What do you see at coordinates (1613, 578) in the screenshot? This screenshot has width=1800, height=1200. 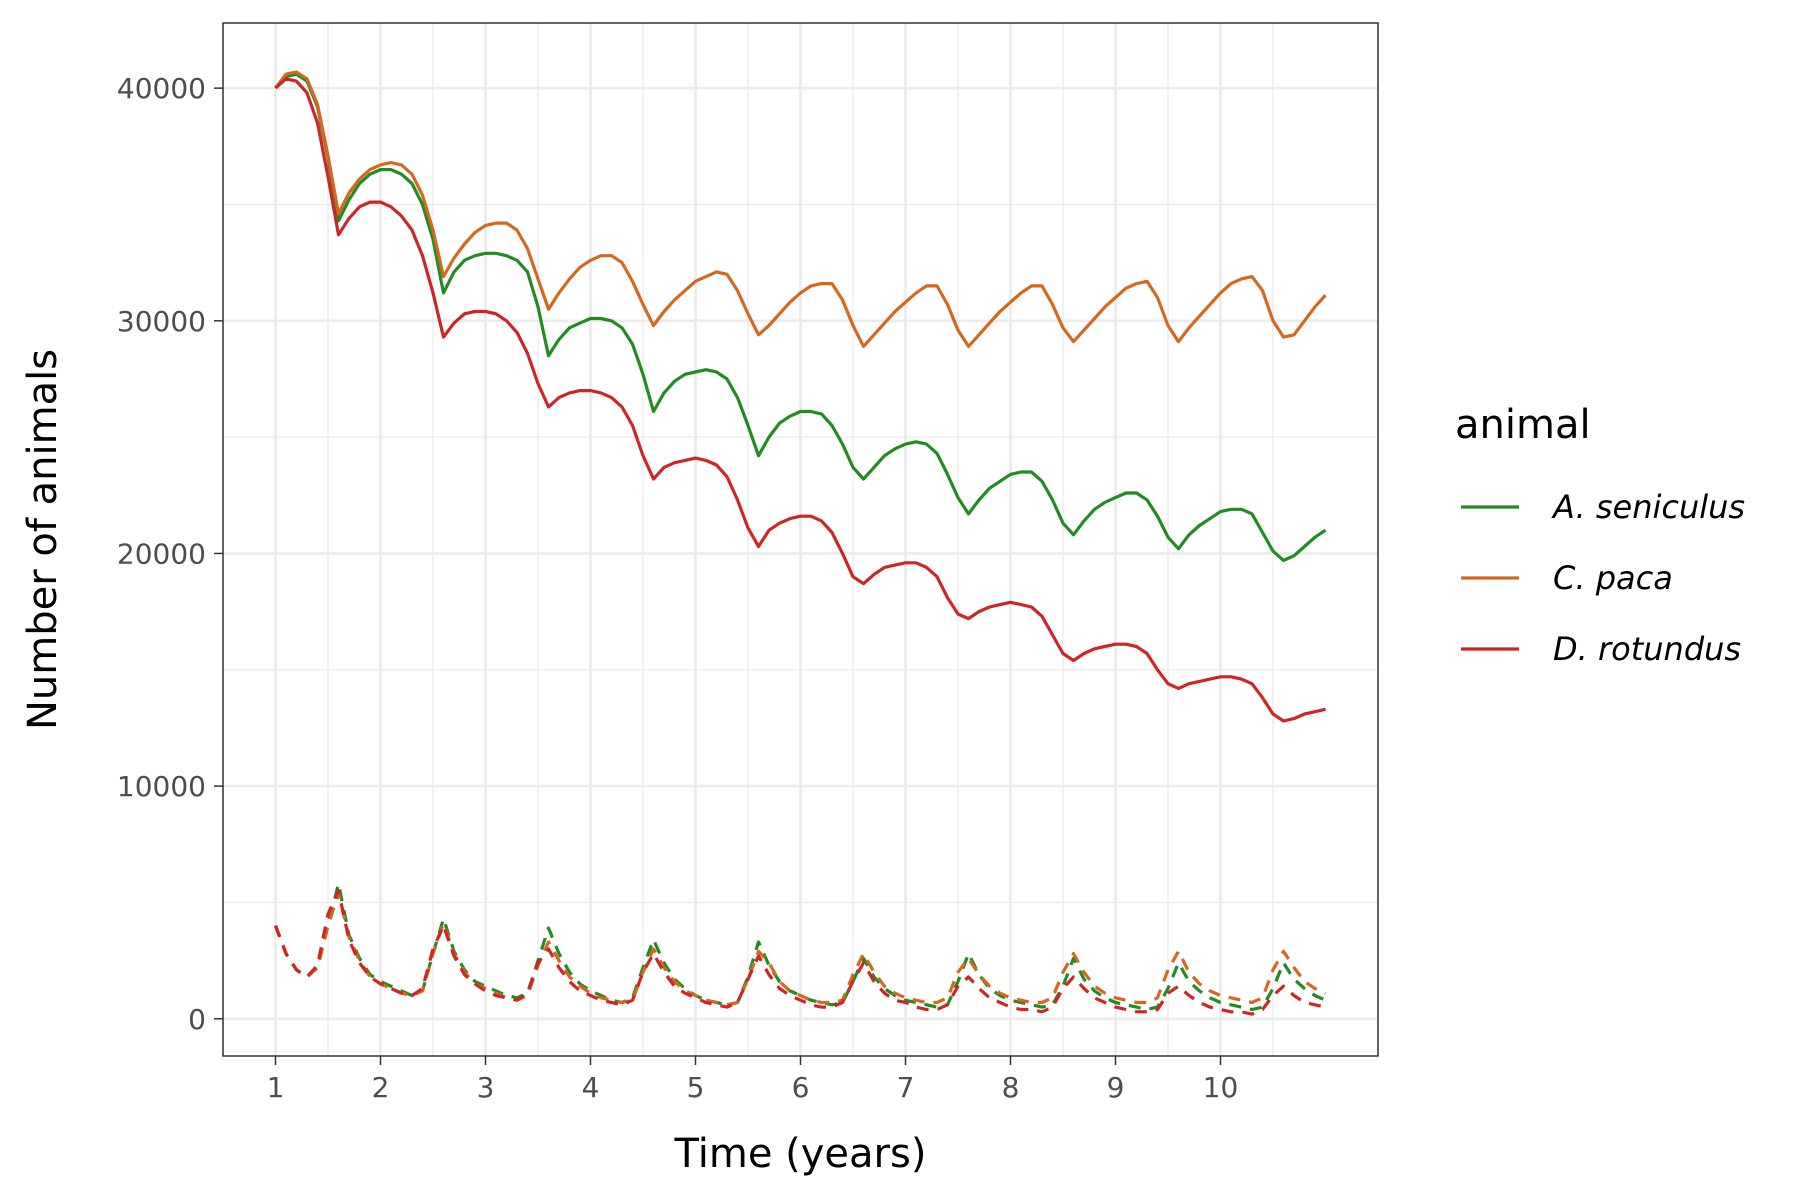 I see `legend-label: C. paca` at bounding box center [1613, 578].